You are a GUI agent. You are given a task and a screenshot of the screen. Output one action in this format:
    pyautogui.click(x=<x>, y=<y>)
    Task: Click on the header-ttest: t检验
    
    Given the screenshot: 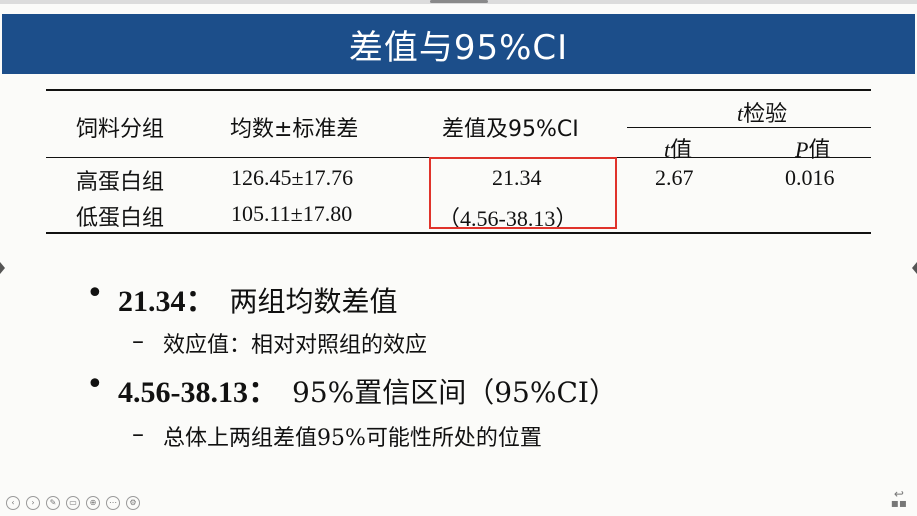 What is the action you would take?
    pyautogui.click(x=762, y=112)
    